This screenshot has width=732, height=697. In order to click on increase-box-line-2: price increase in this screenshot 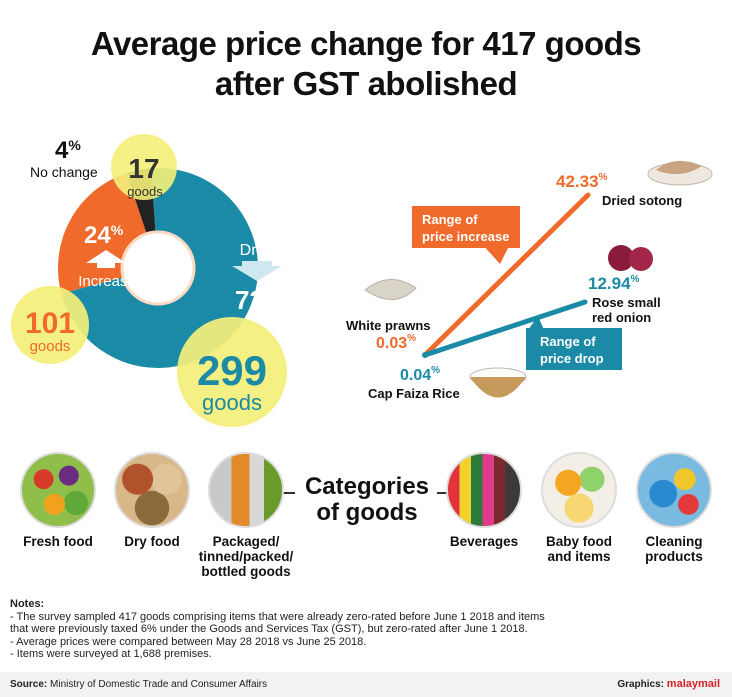, I will do `click(465, 236)`.